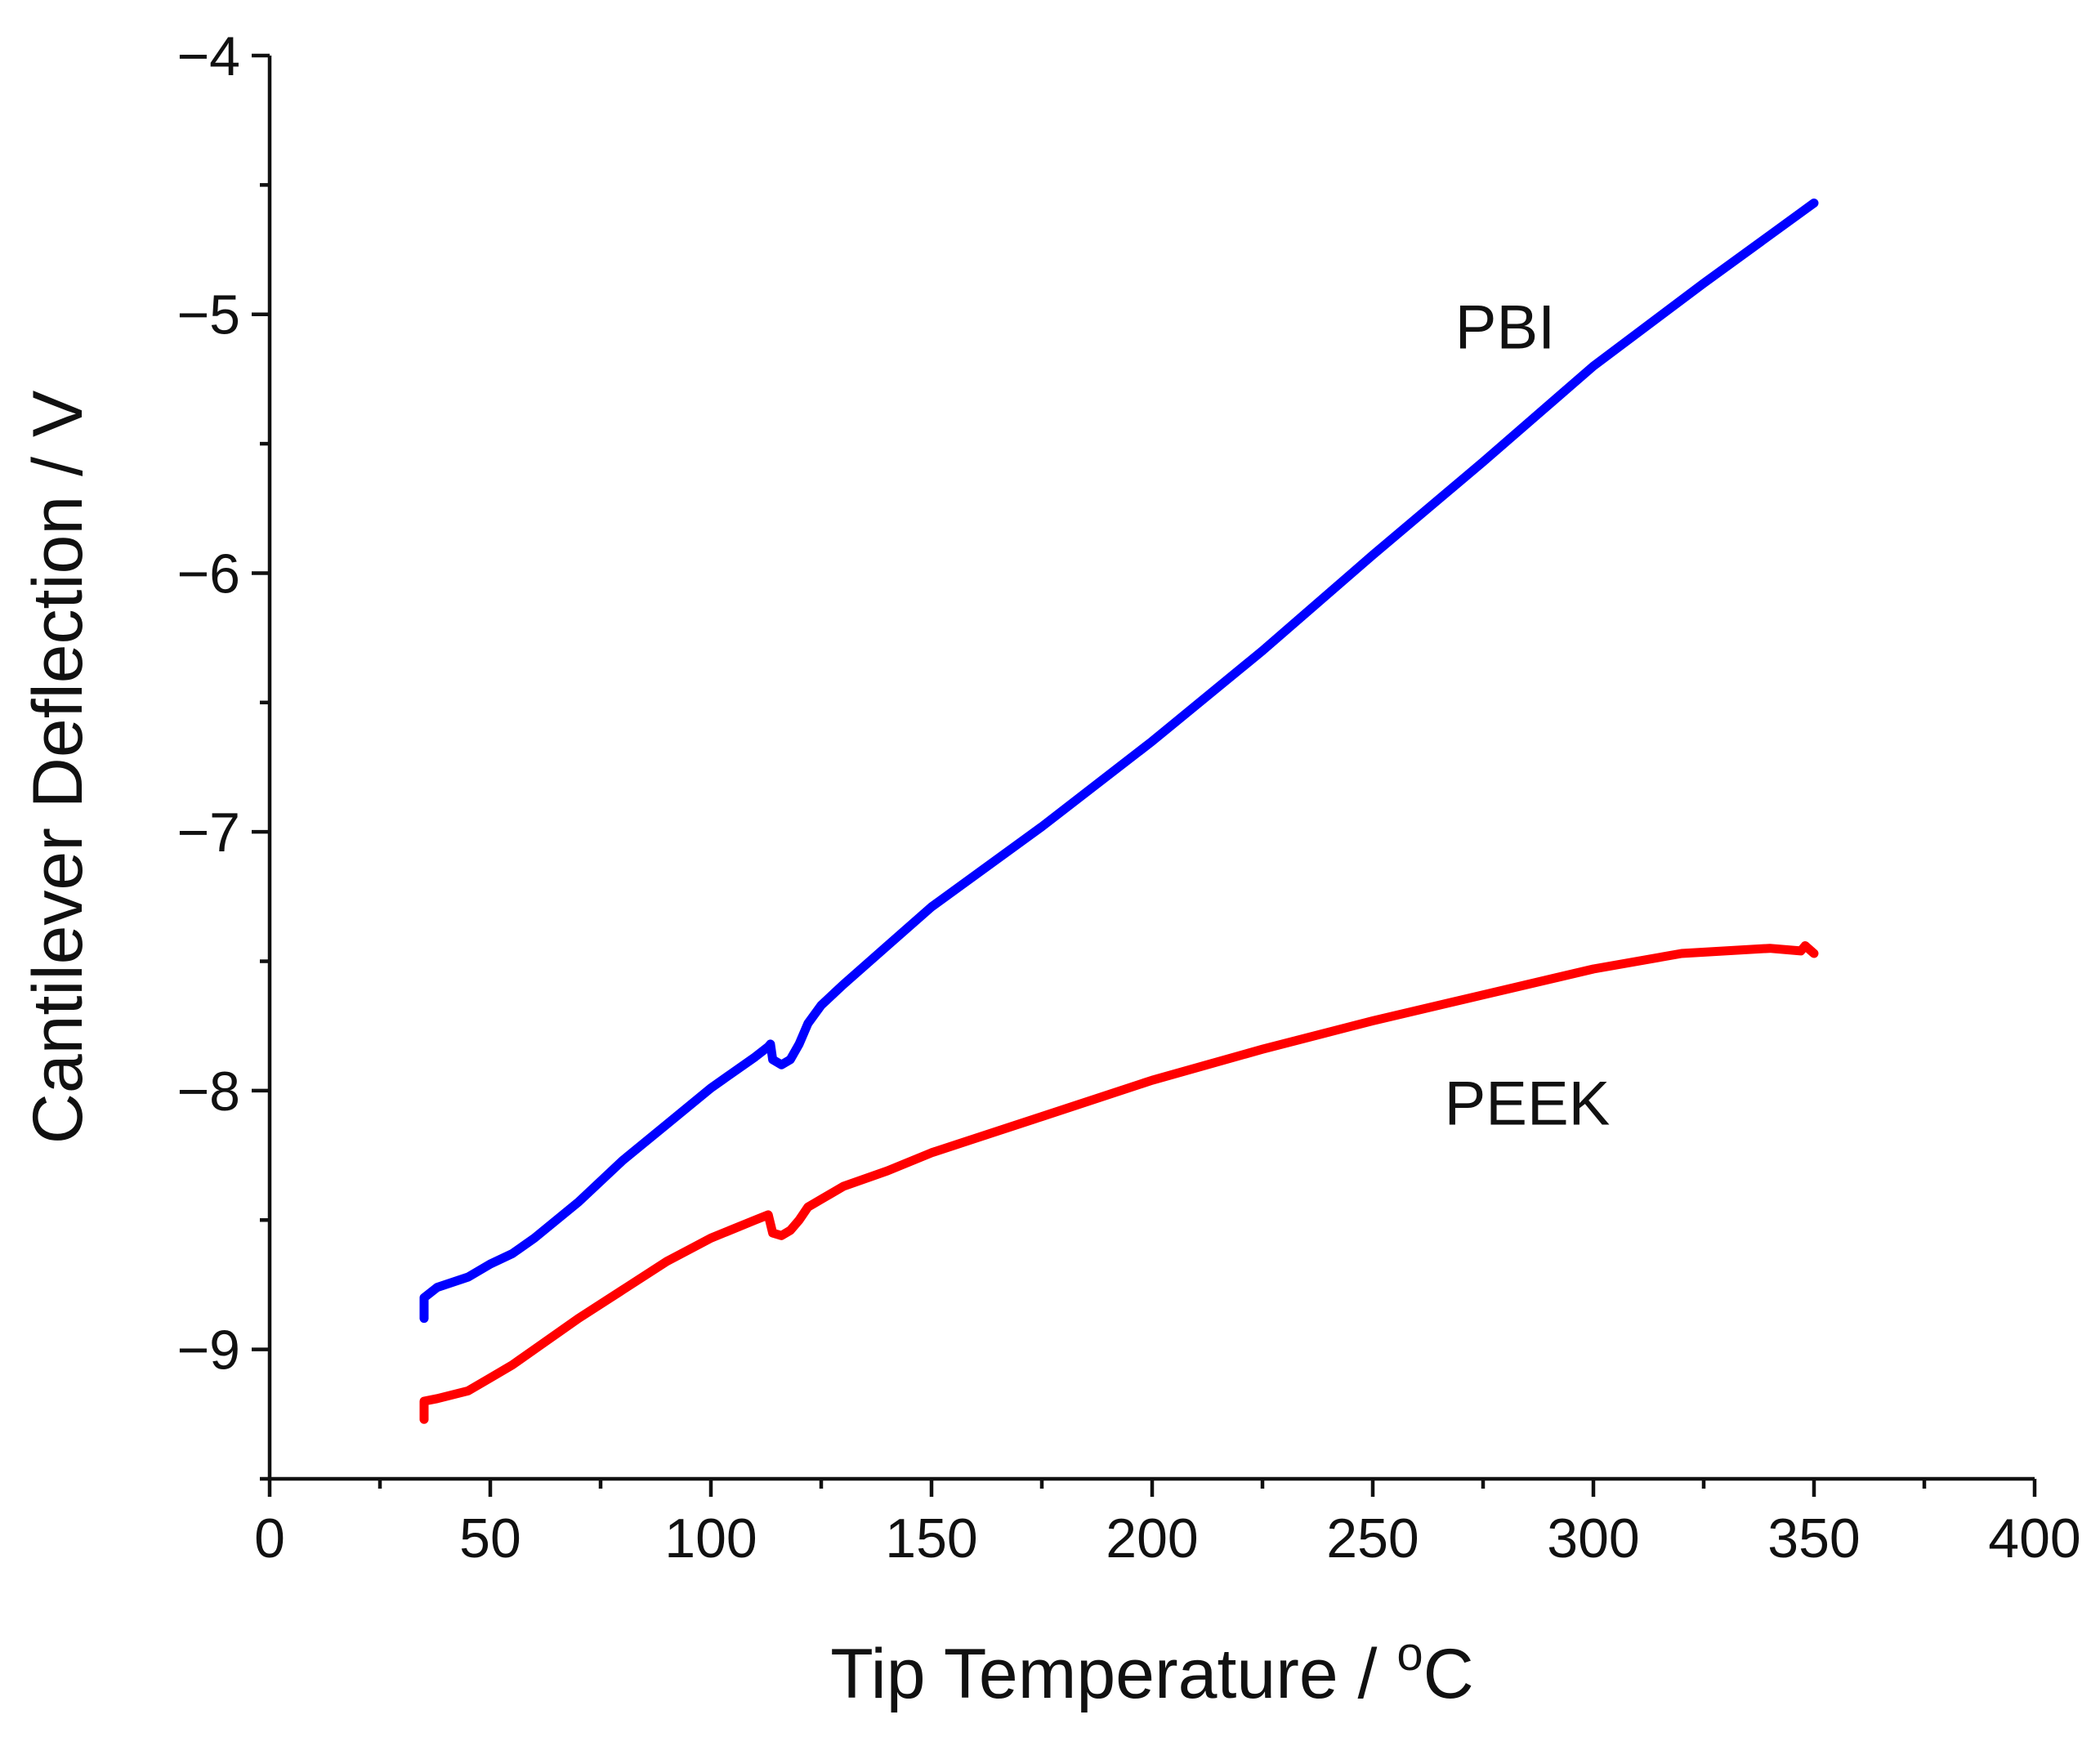 The height and width of the screenshot is (1737, 2100). What do you see at coordinates (1372, 1538) in the screenshot?
I see `x-tick-label: 250` at bounding box center [1372, 1538].